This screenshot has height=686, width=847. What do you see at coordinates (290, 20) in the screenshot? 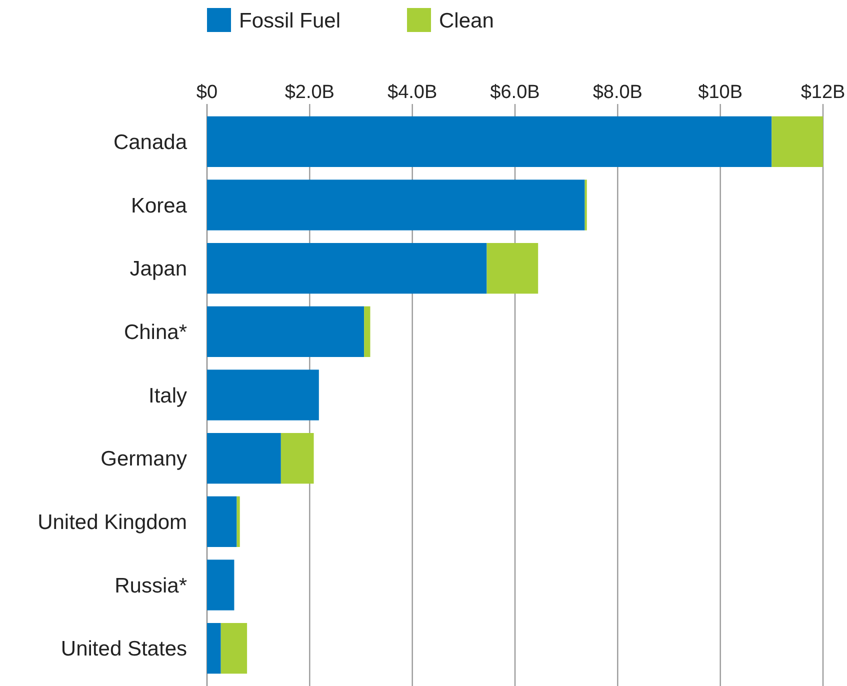
I see `legend-label: Fossil Fuel` at bounding box center [290, 20].